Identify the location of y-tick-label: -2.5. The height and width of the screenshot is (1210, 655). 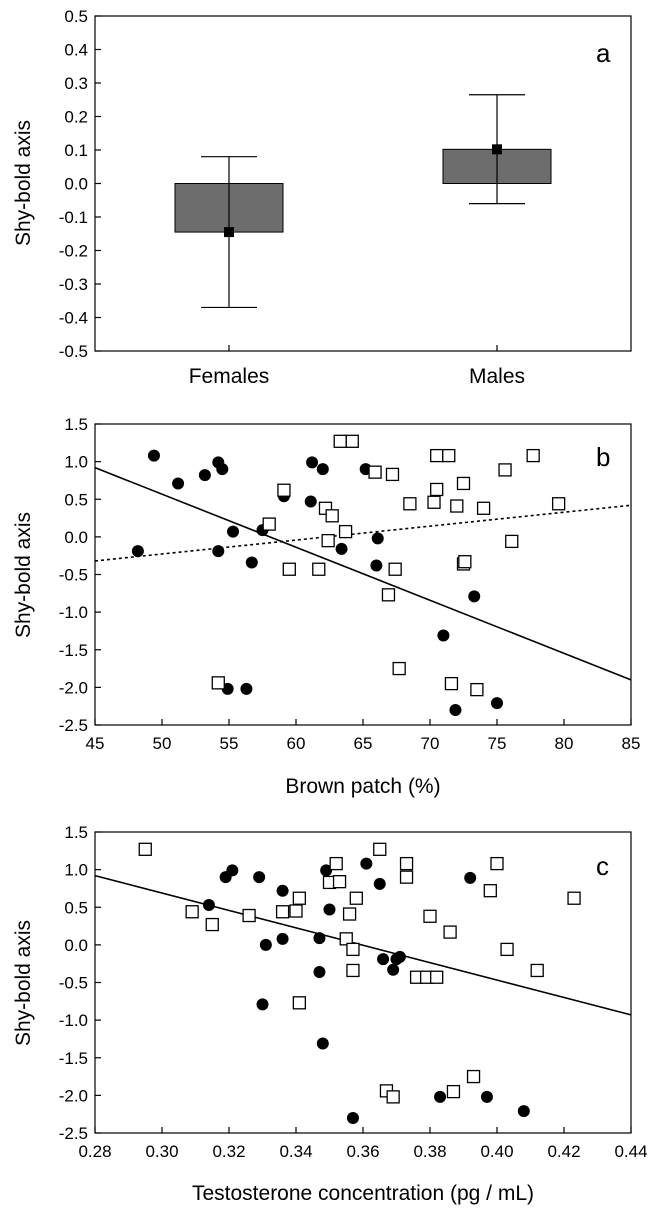
(73, 725).